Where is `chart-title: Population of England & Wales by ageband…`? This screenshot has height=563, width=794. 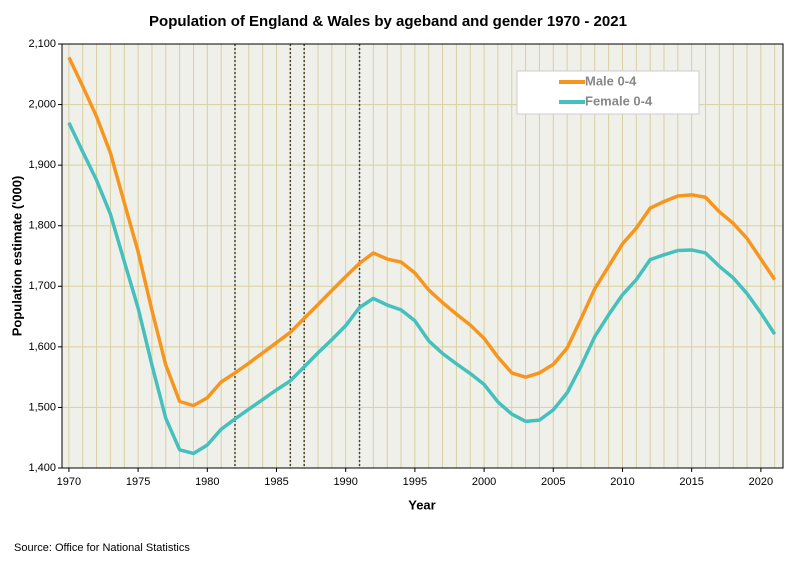 chart-title: Population of England & Wales by ageband… is located at coordinates (388, 21).